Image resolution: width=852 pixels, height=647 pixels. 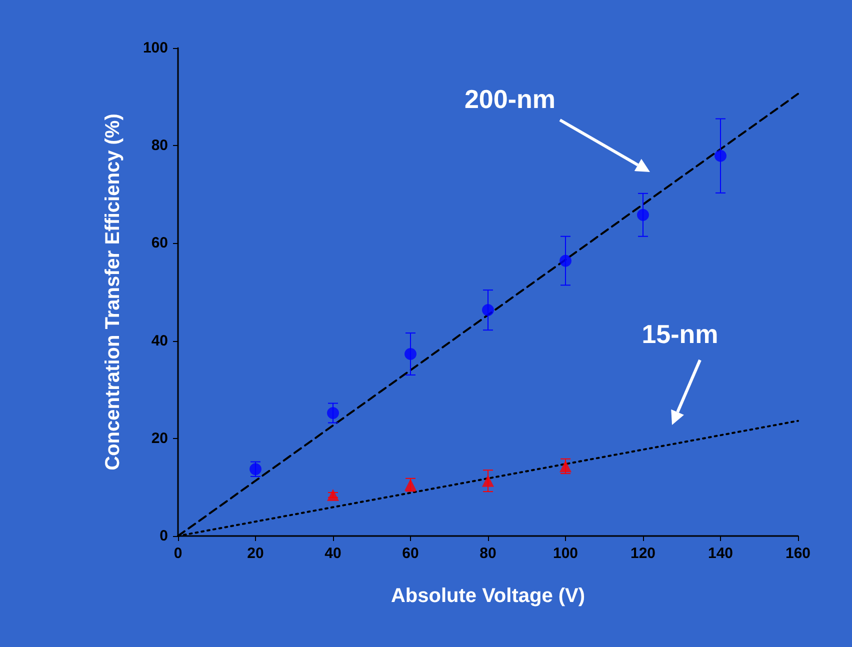 What do you see at coordinates (721, 553) in the screenshot?
I see `x-tick-label: 140` at bounding box center [721, 553].